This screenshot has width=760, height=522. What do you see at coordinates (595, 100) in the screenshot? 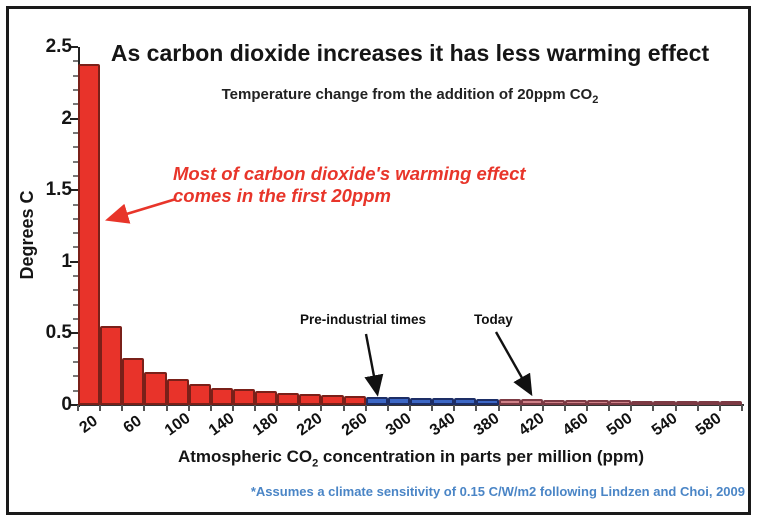
I see `chart-subtitle-subscript: 2` at bounding box center [595, 100].